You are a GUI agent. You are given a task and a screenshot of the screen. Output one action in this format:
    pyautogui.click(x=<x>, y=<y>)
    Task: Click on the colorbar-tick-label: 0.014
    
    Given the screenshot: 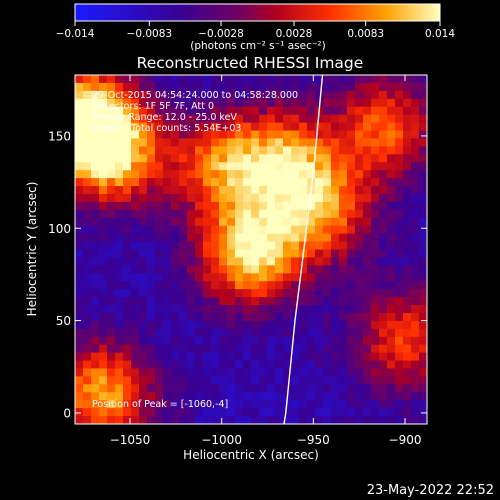 What is the action you would take?
    pyautogui.click(x=440, y=34)
    